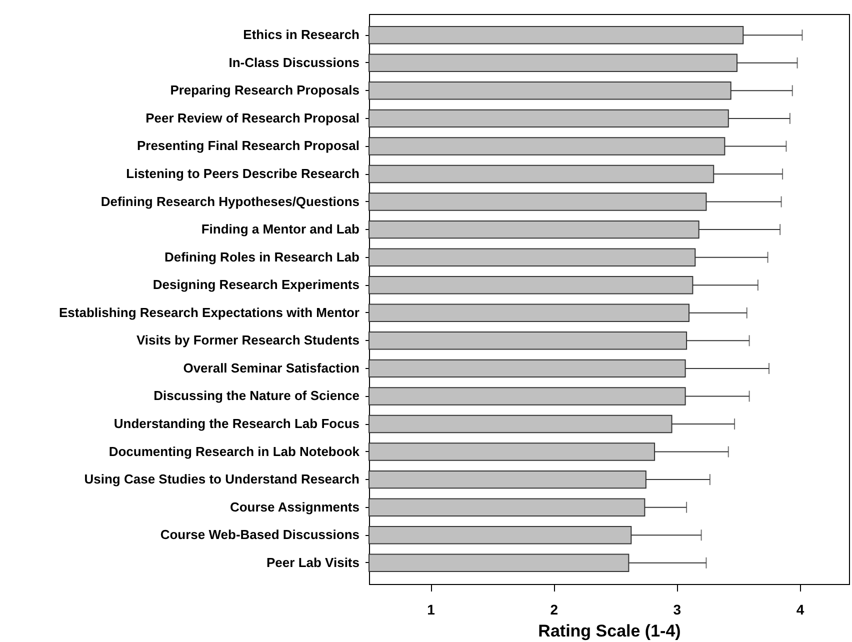  What do you see at coordinates (257, 396) in the screenshot?
I see `y-tick-label: Discussing the Nature of Science` at bounding box center [257, 396].